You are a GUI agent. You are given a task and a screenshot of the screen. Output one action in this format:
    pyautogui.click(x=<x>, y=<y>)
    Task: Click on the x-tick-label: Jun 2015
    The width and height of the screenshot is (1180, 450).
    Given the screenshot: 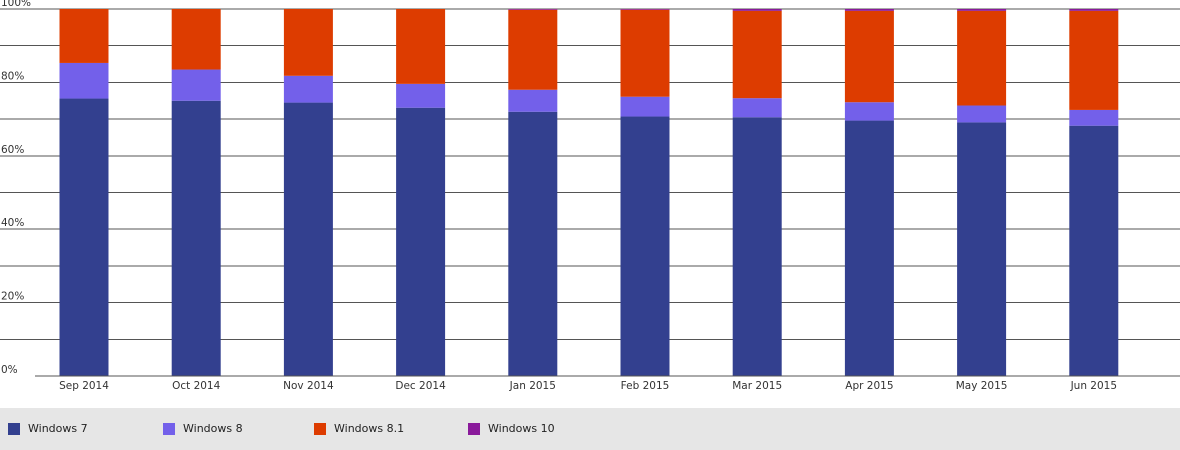 What is the action you would take?
    pyautogui.click(x=1093, y=386)
    